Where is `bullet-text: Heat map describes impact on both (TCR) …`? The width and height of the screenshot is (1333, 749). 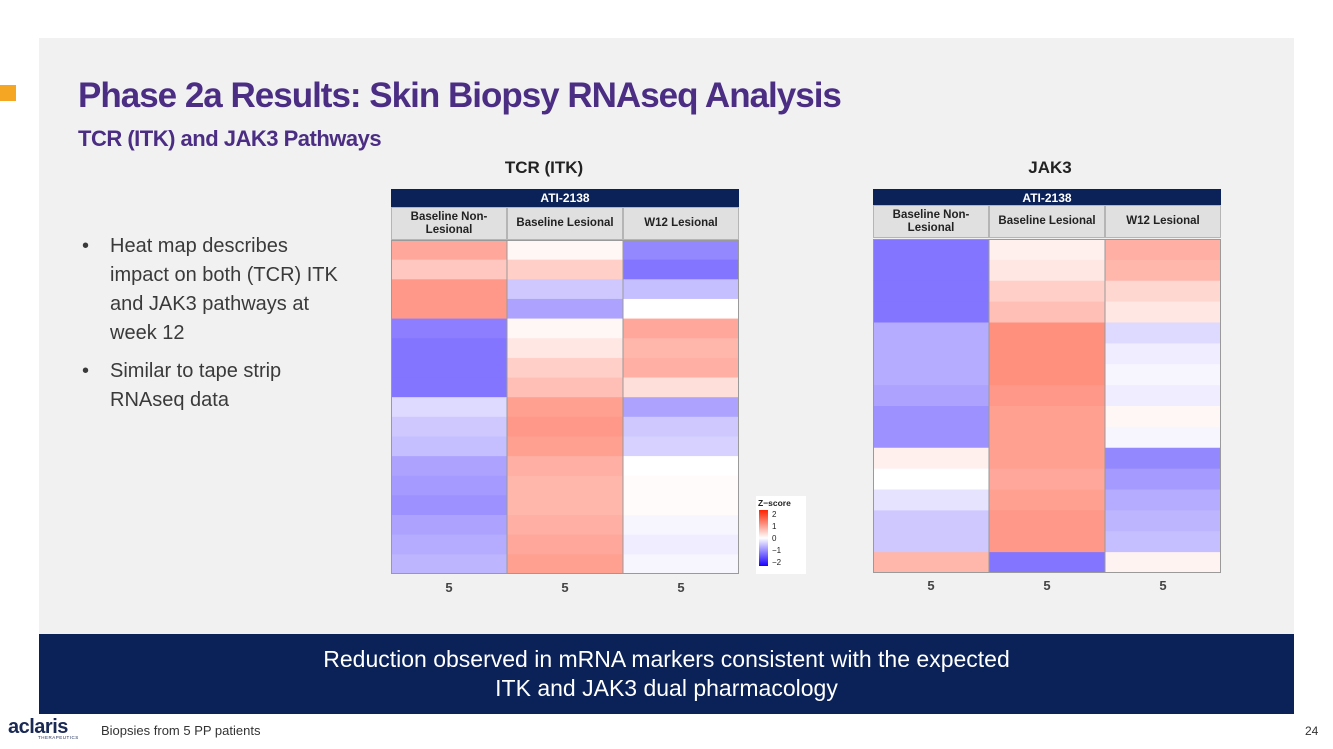
bullet-text: Heat map describes impact on both (TCR) … is located at coordinates (224, 289).